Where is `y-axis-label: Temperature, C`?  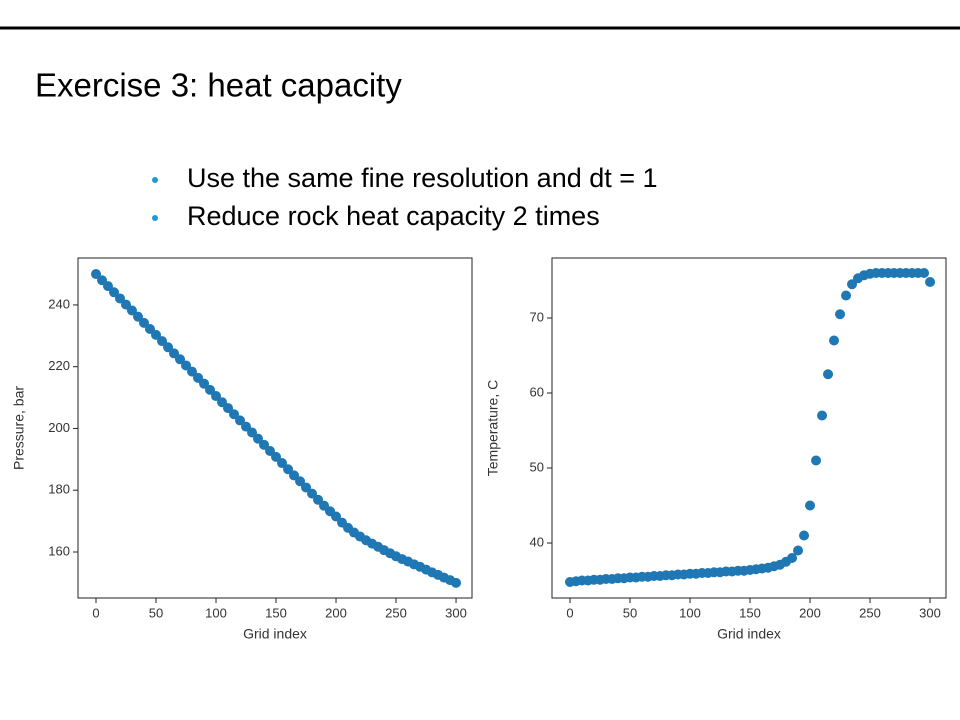
y-axis-label: Temperature, C is located at coordinates (493, 428).